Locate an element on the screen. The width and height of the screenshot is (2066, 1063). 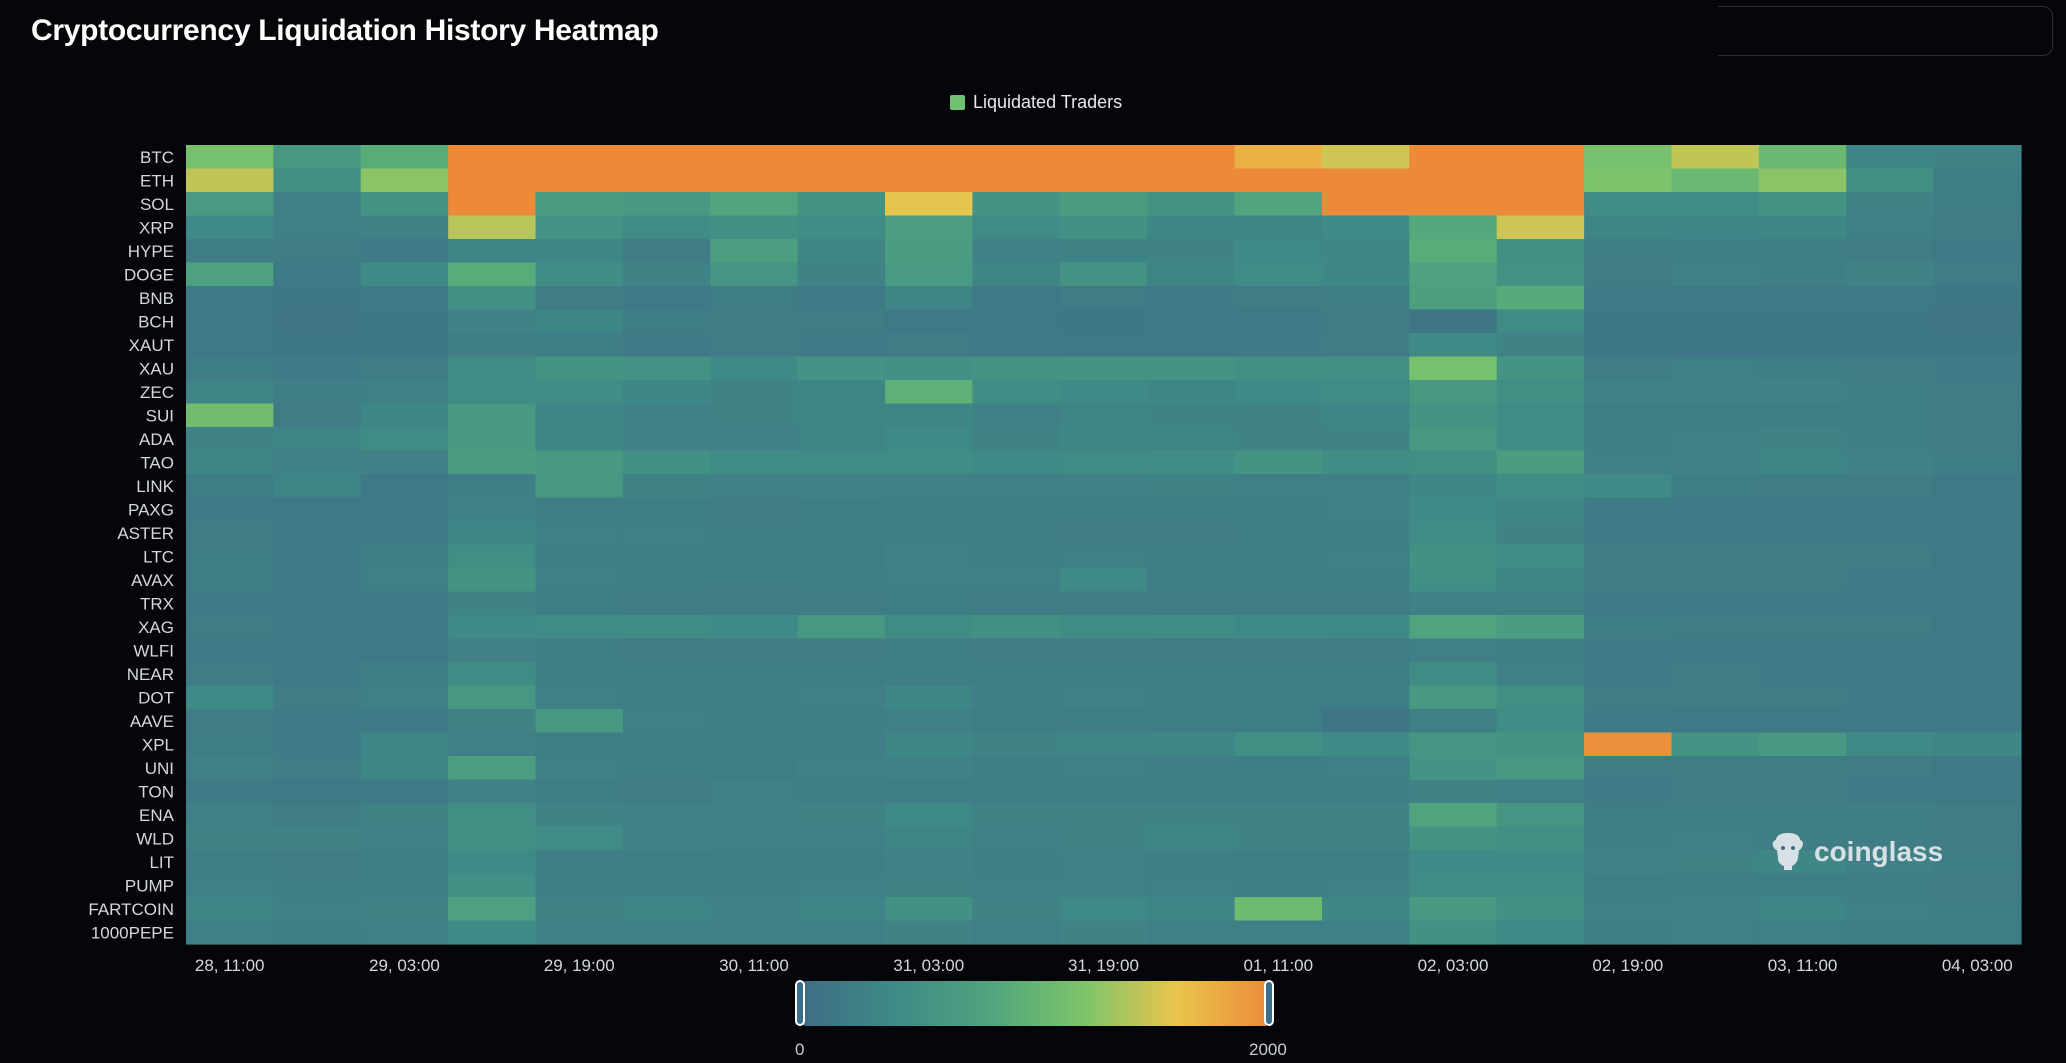
top-right-panel is located at coordinates (1885, 31).